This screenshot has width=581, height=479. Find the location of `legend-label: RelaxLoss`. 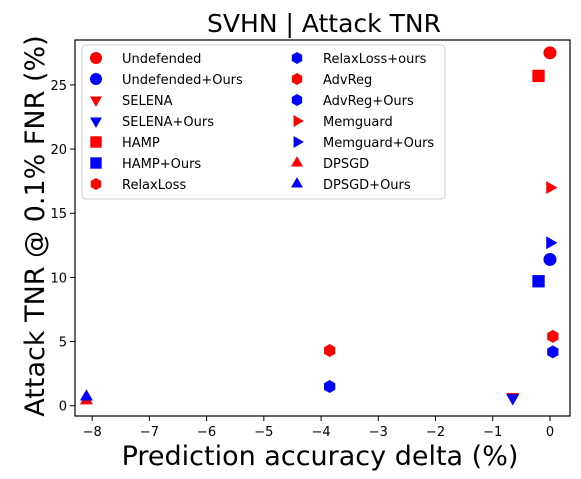

legend-label: RelaxLoss is located at coordinates (154, 185).